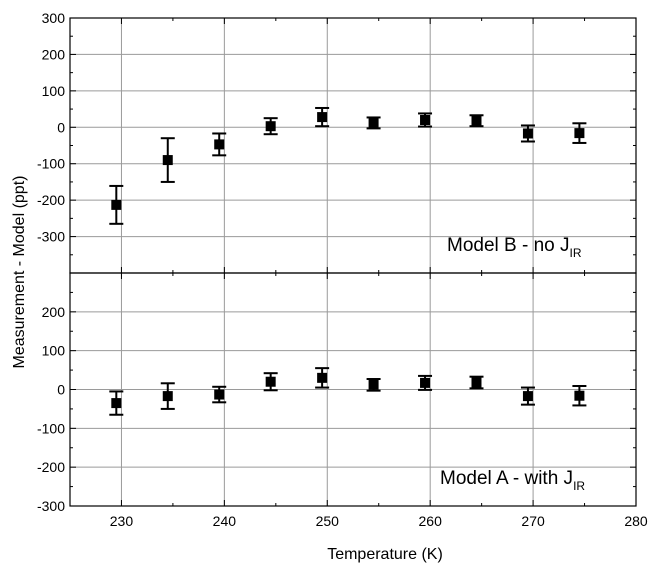 The image size is (649, 566). I want to click on y-axis-label: Measurement - Model (ppt), so click(19, 272).